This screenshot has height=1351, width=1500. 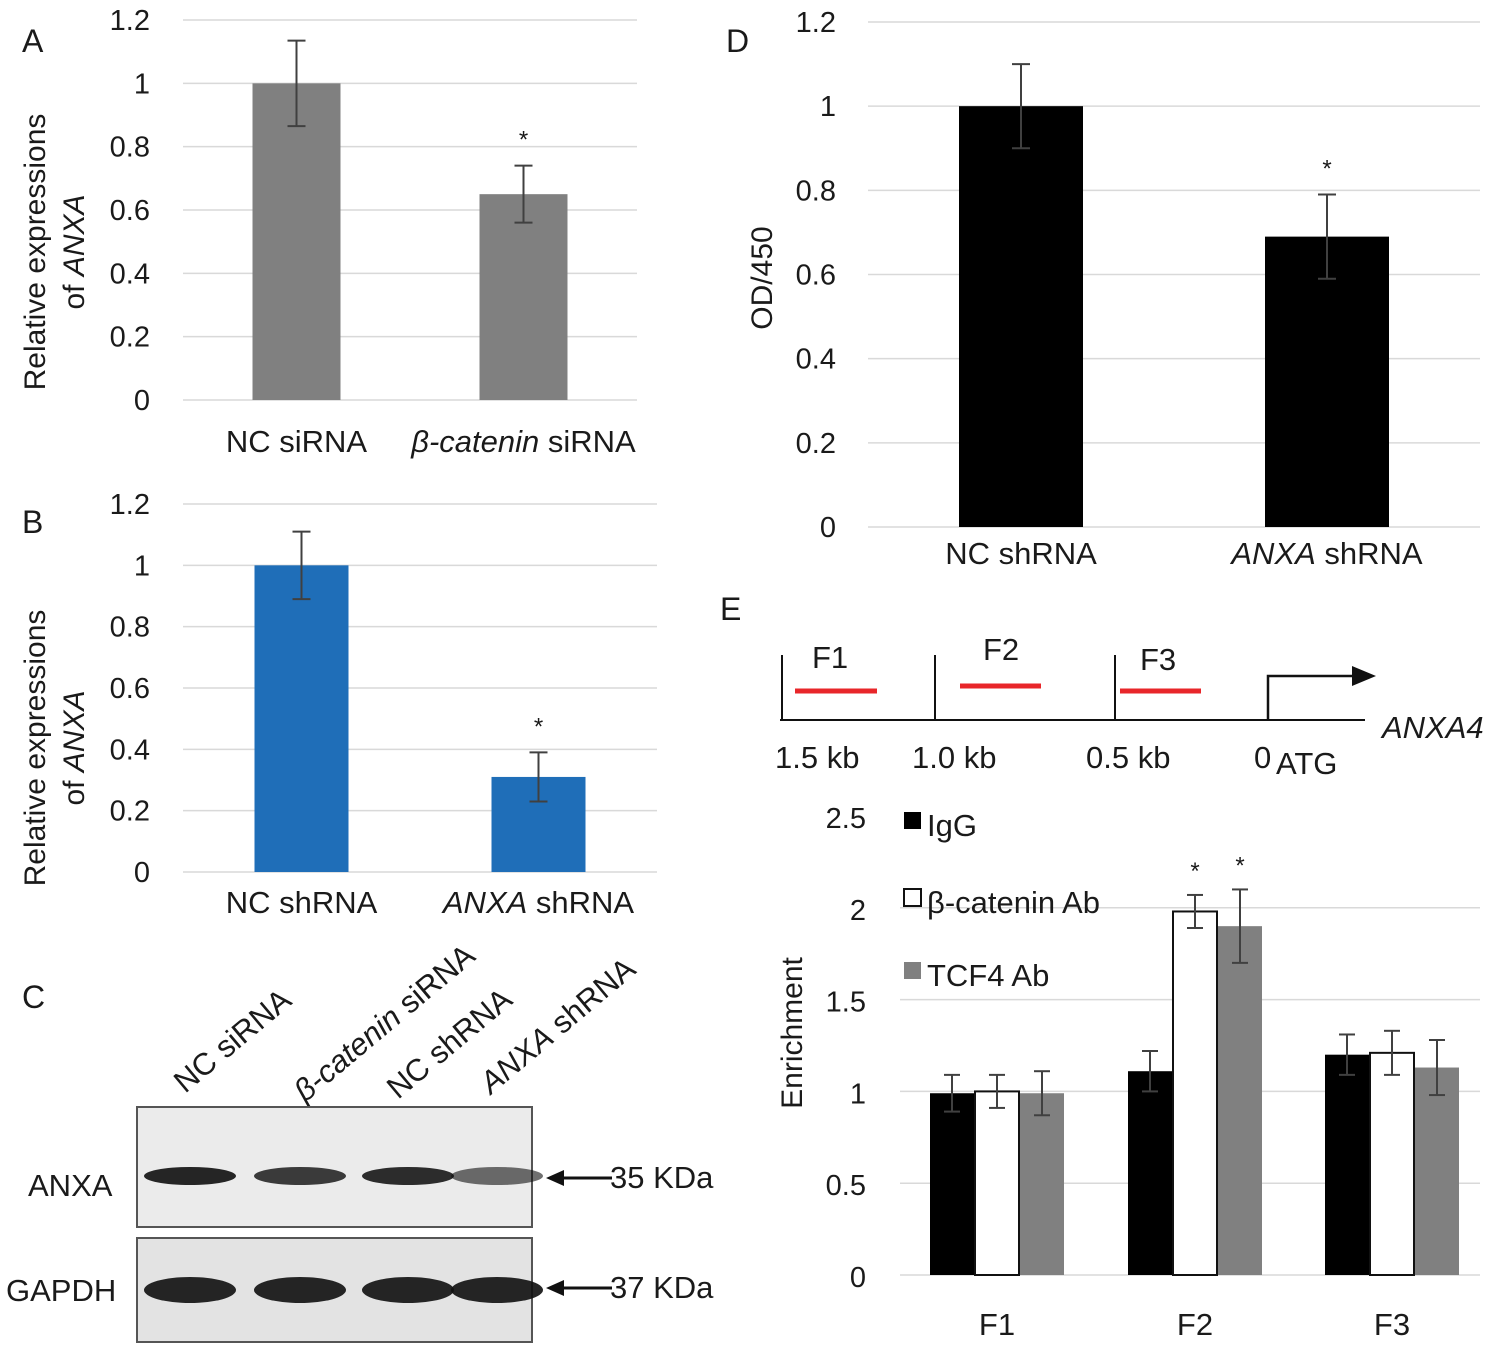 I want to click on size-label-anxa: 35 KDa, so click(x=662, y=1177).